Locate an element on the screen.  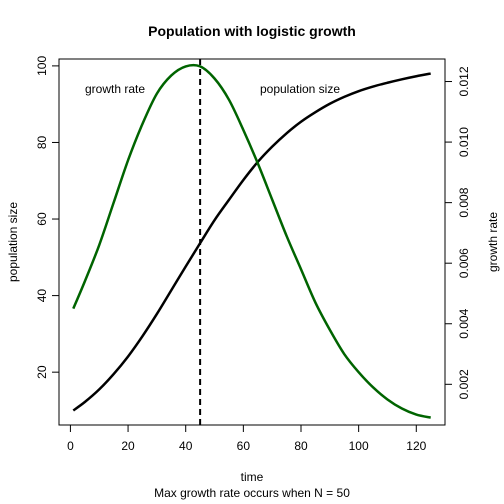
y-tick-label: 40 is located at coordinates (42, 296).